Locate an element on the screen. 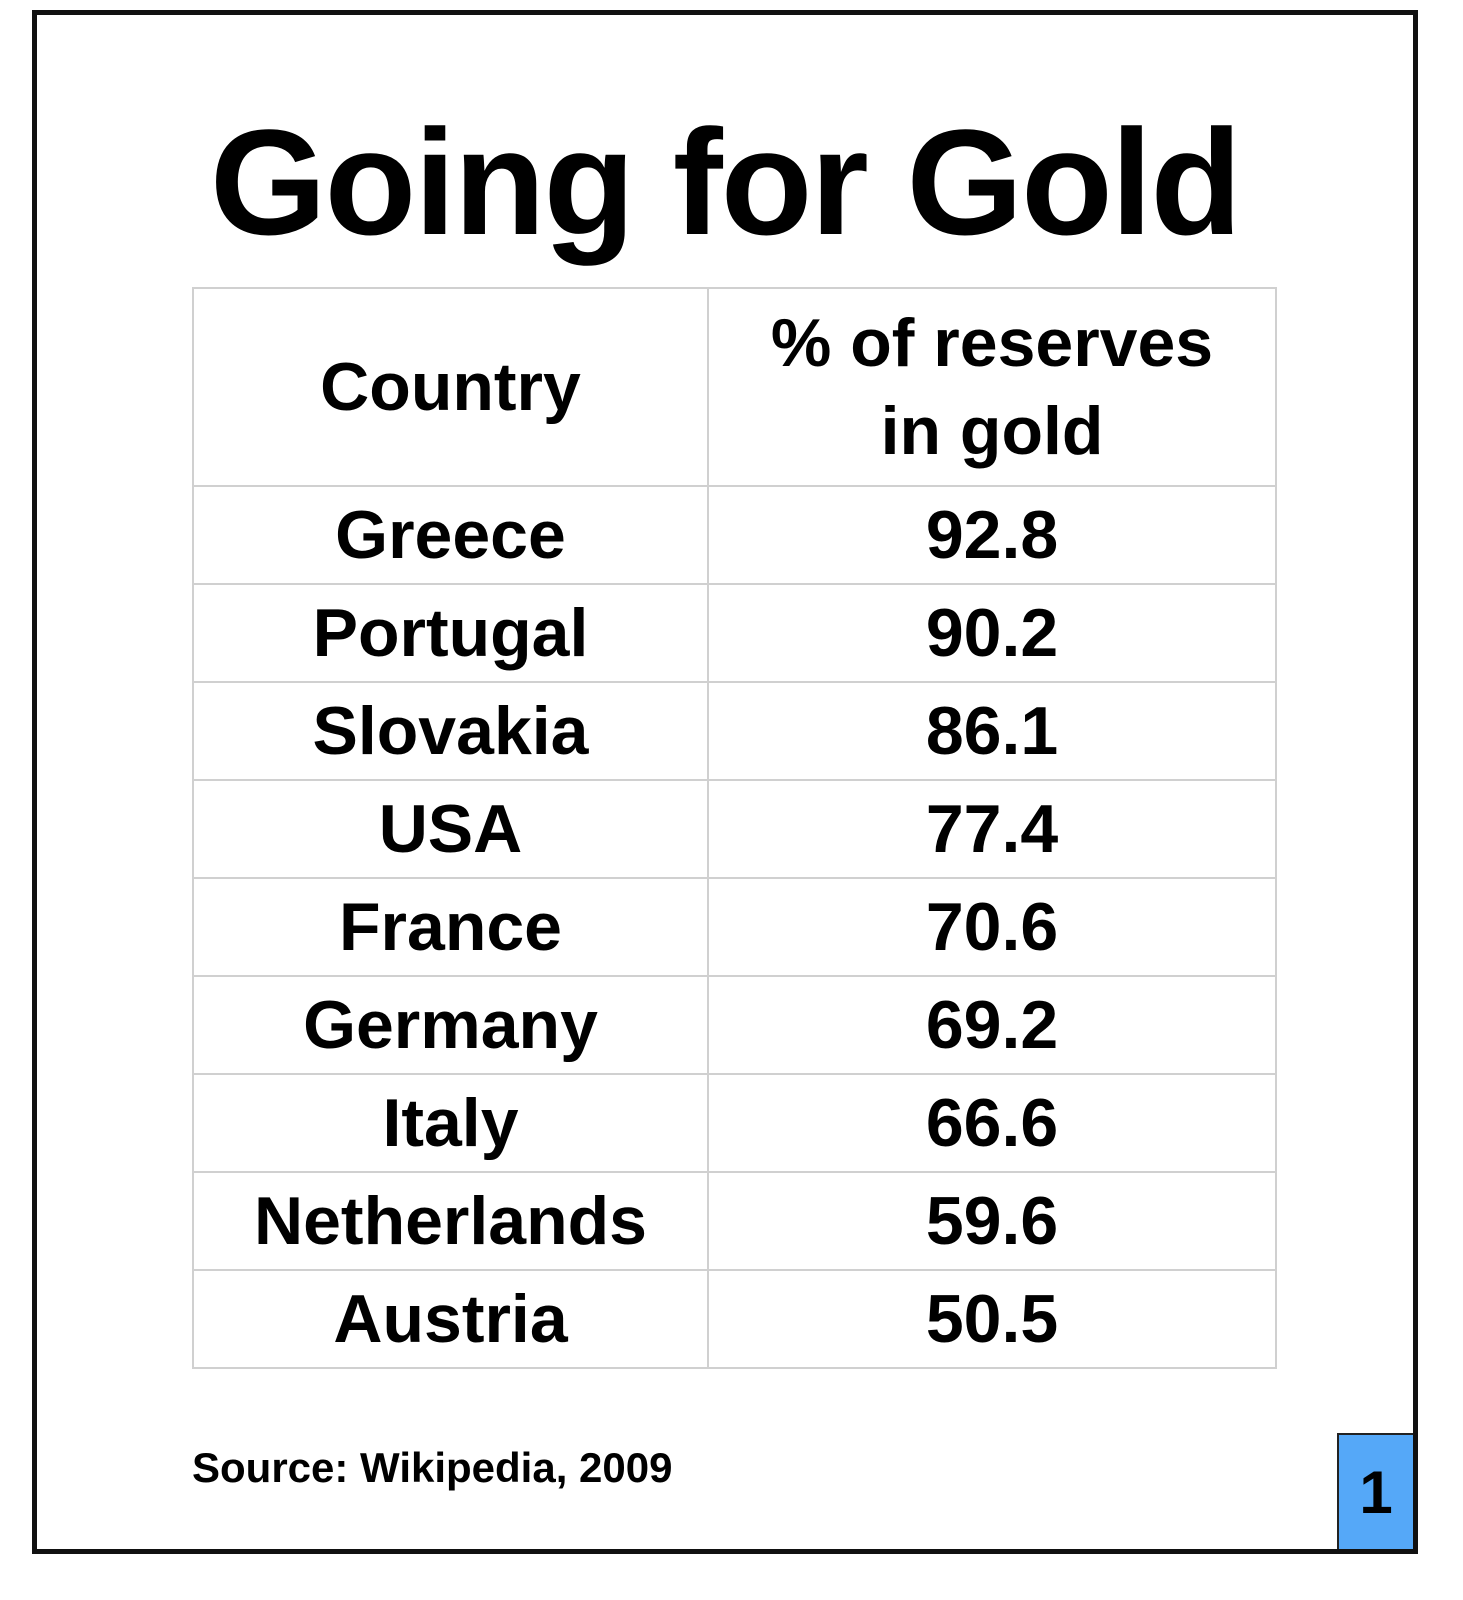  country-cell: Italy is located at coordinates (450, 1123).